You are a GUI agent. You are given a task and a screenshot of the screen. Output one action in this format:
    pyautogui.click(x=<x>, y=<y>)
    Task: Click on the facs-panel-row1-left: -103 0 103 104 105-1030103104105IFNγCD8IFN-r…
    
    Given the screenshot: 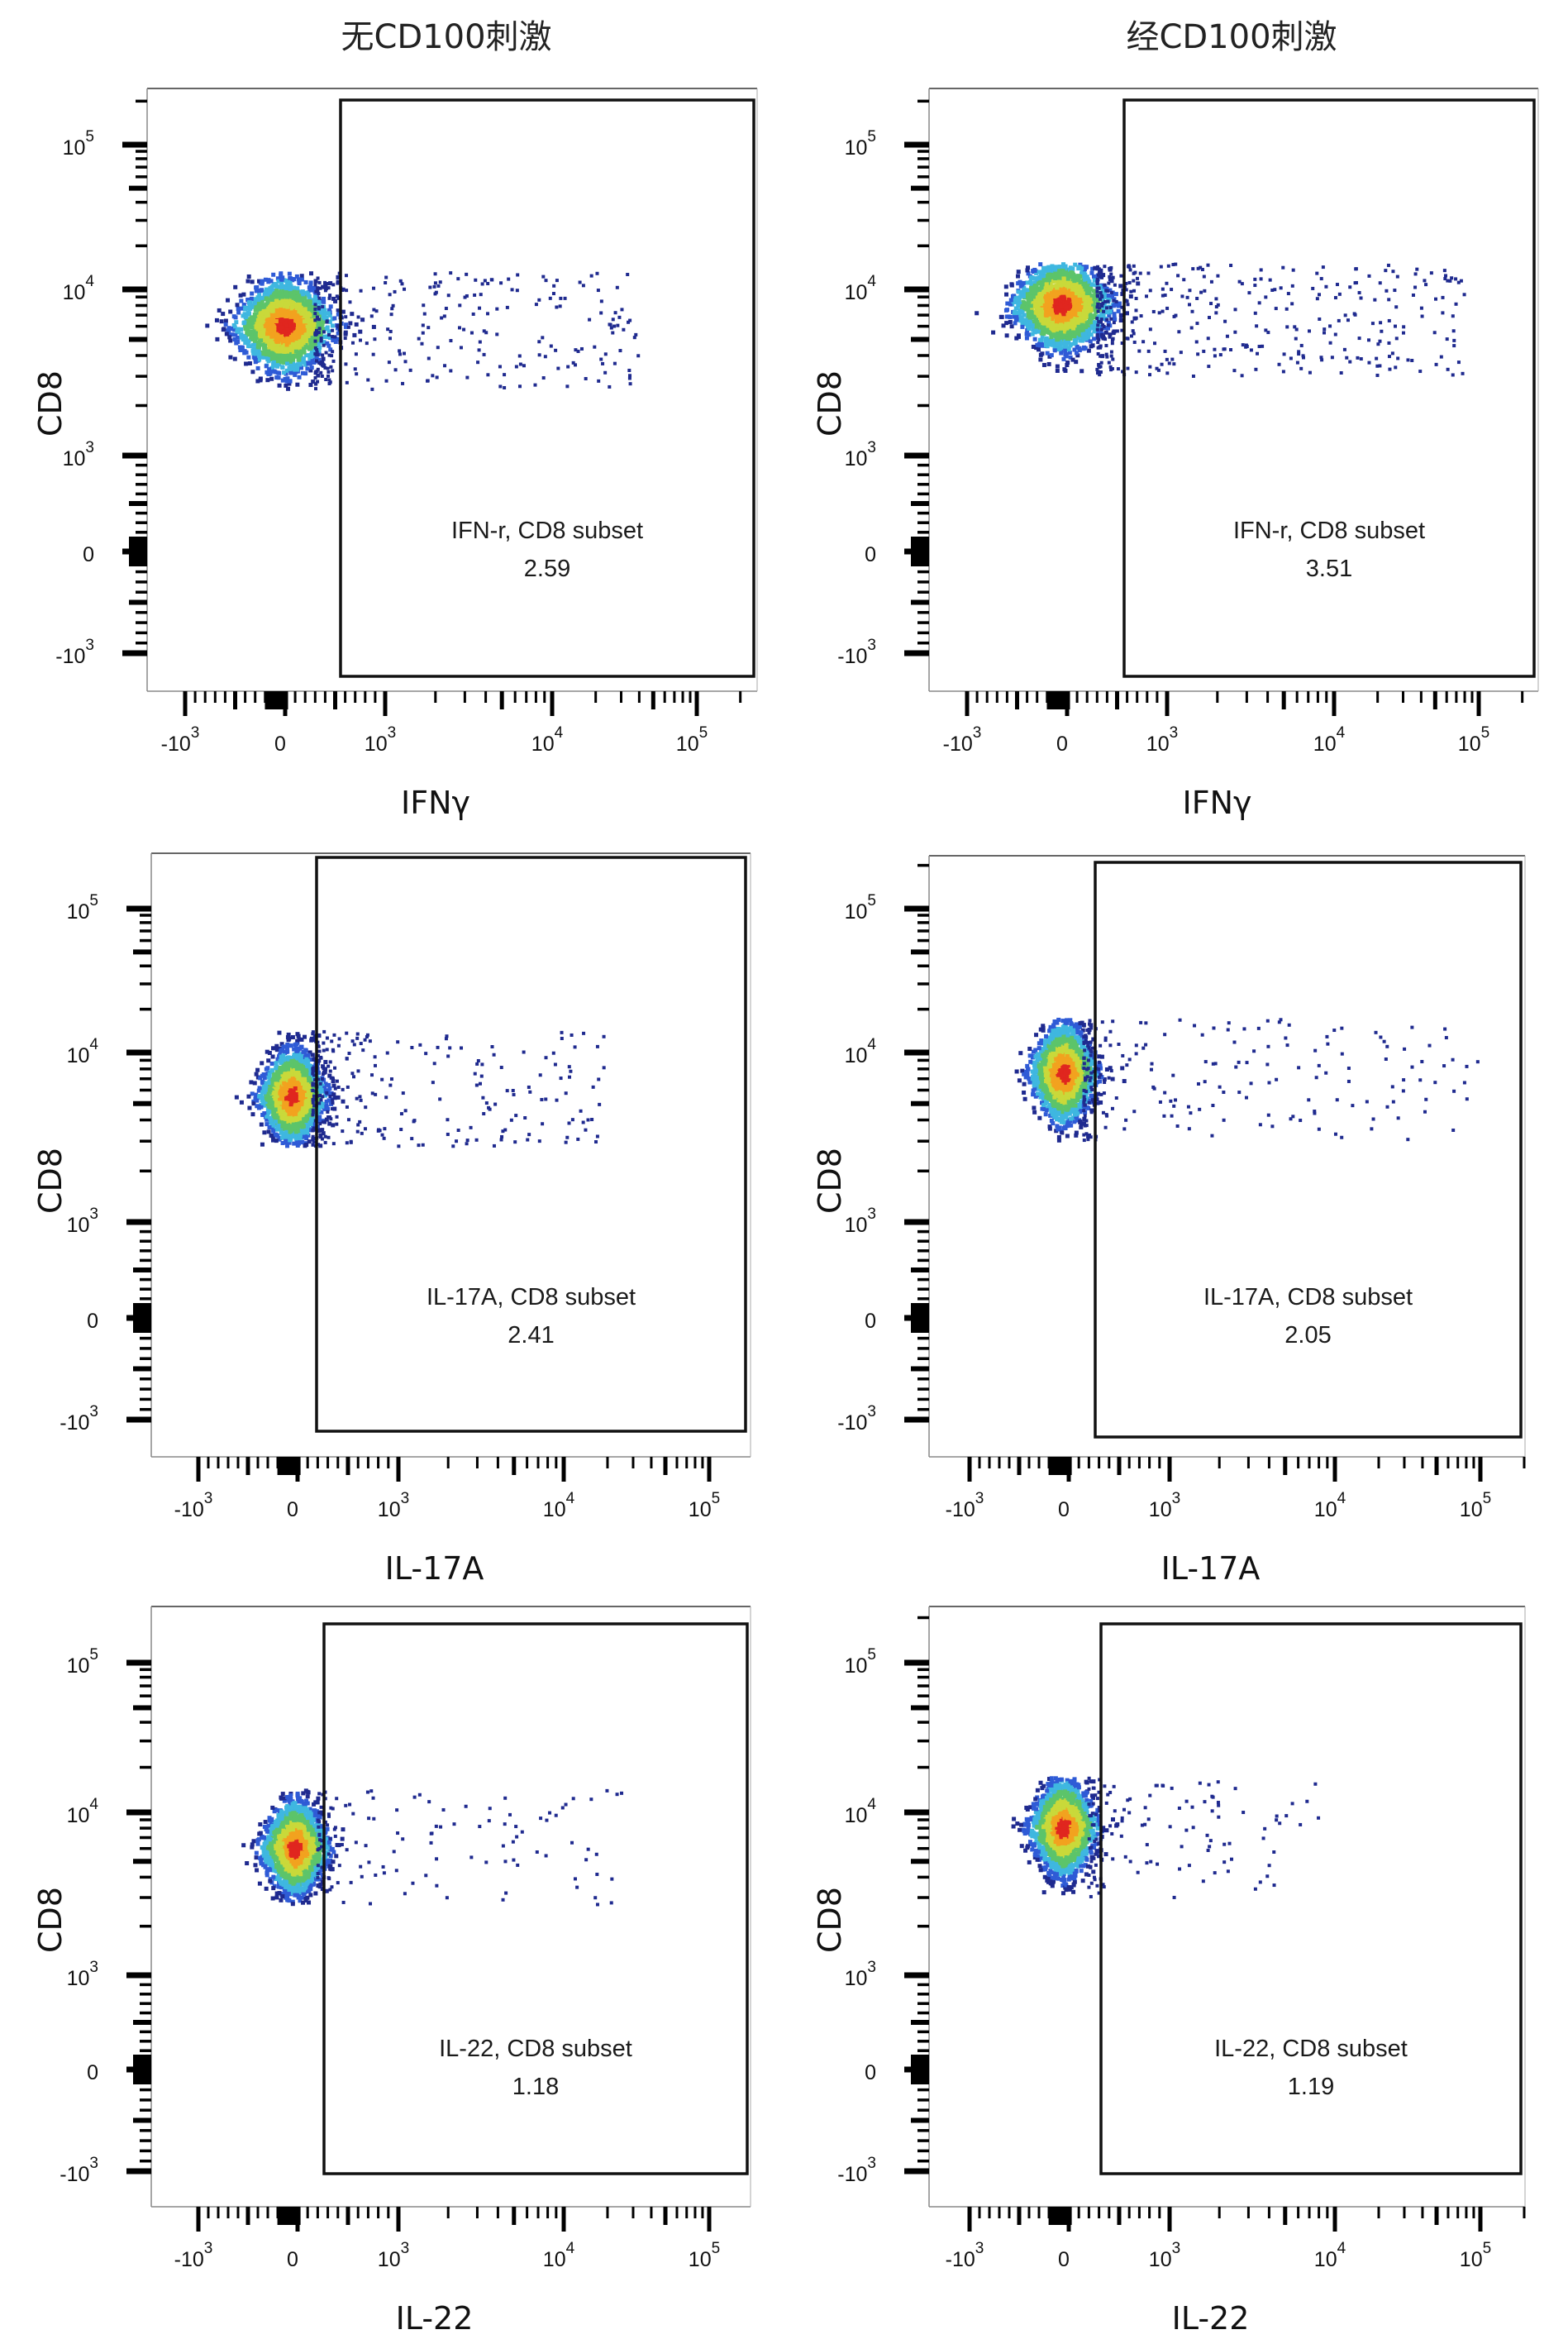 What is the action you would take?
    pyautogui.click(x=395, y=455)
    